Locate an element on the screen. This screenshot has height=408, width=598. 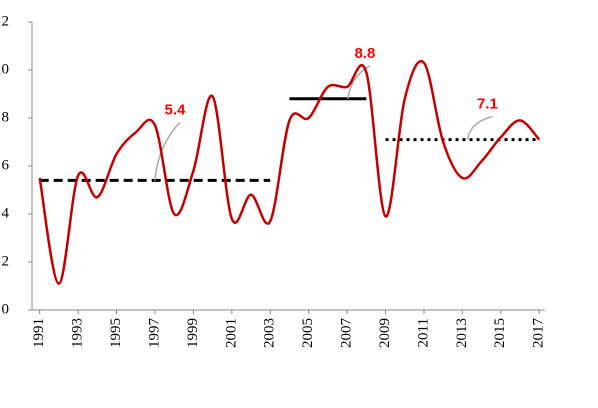
average-label: 8.8 is located at coordinates (364, 53).